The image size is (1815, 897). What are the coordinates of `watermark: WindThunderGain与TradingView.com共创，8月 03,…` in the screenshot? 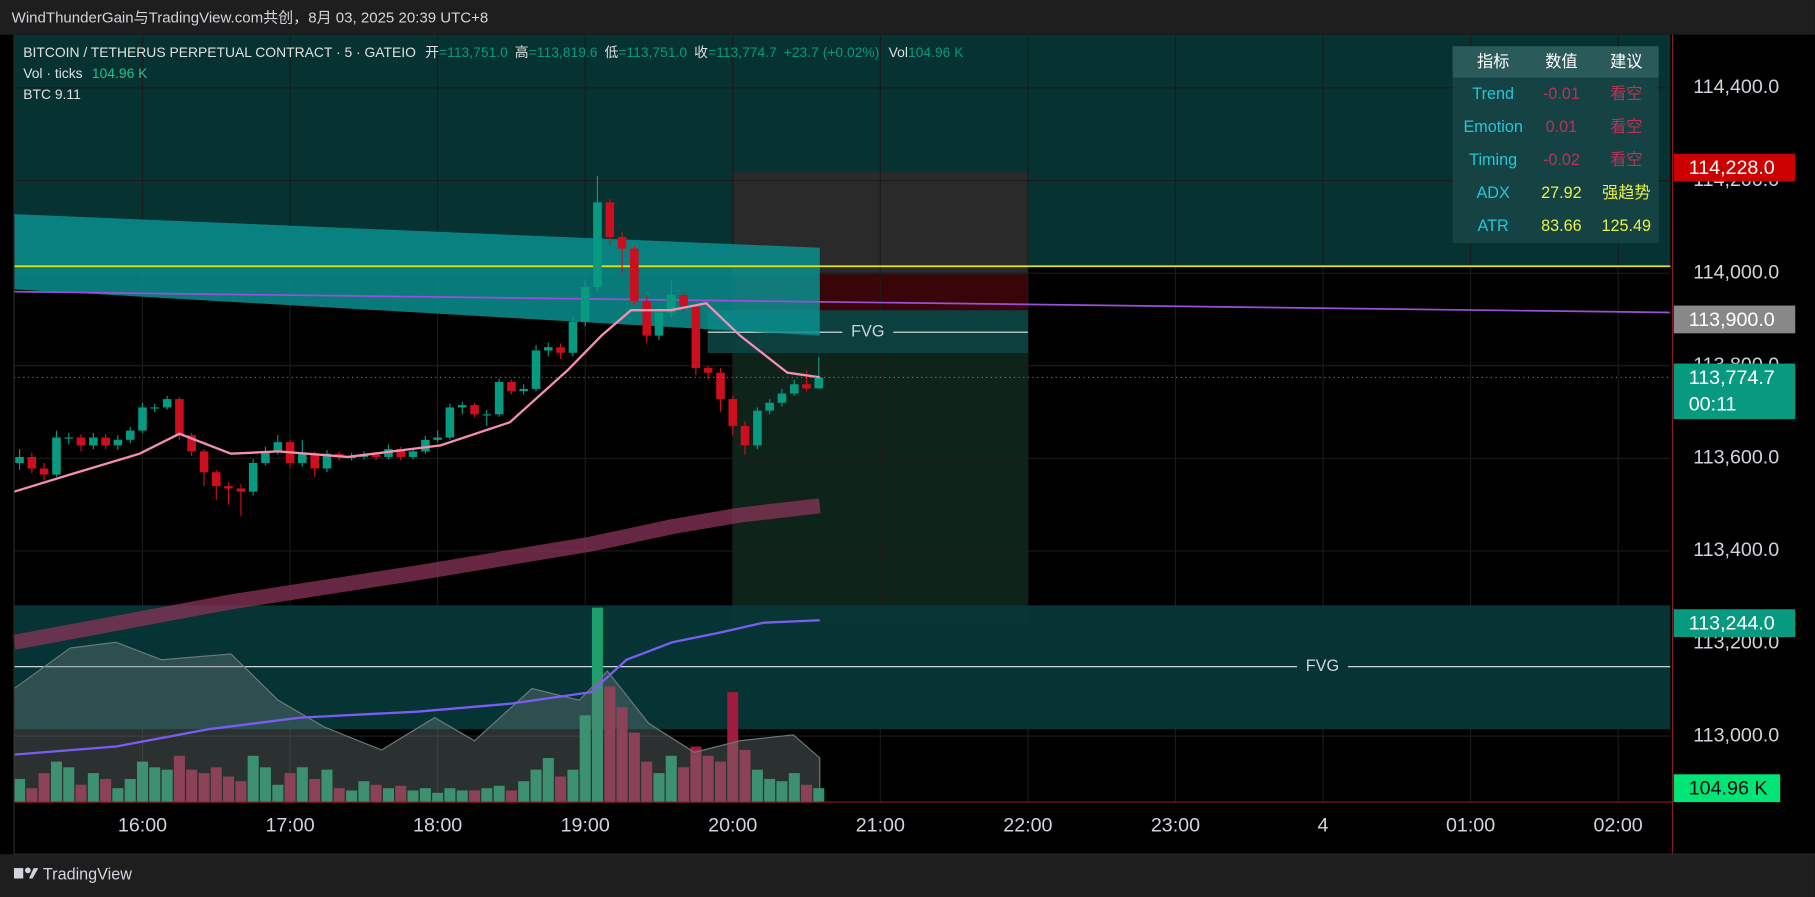 It's located at (250, 17).